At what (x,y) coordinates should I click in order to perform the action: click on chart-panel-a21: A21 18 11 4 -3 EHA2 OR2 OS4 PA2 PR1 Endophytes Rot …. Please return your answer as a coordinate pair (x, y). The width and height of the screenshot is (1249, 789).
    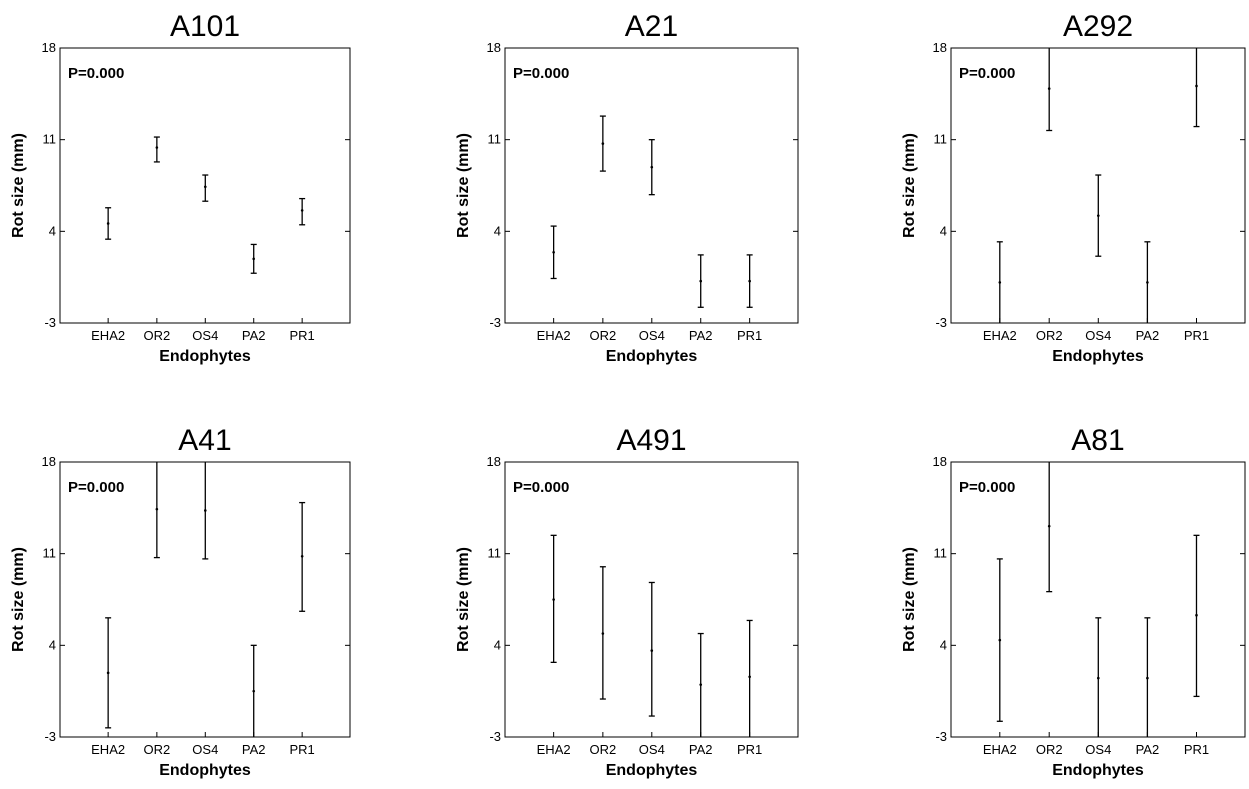
    Looking at the image, I should click on (627, 187).